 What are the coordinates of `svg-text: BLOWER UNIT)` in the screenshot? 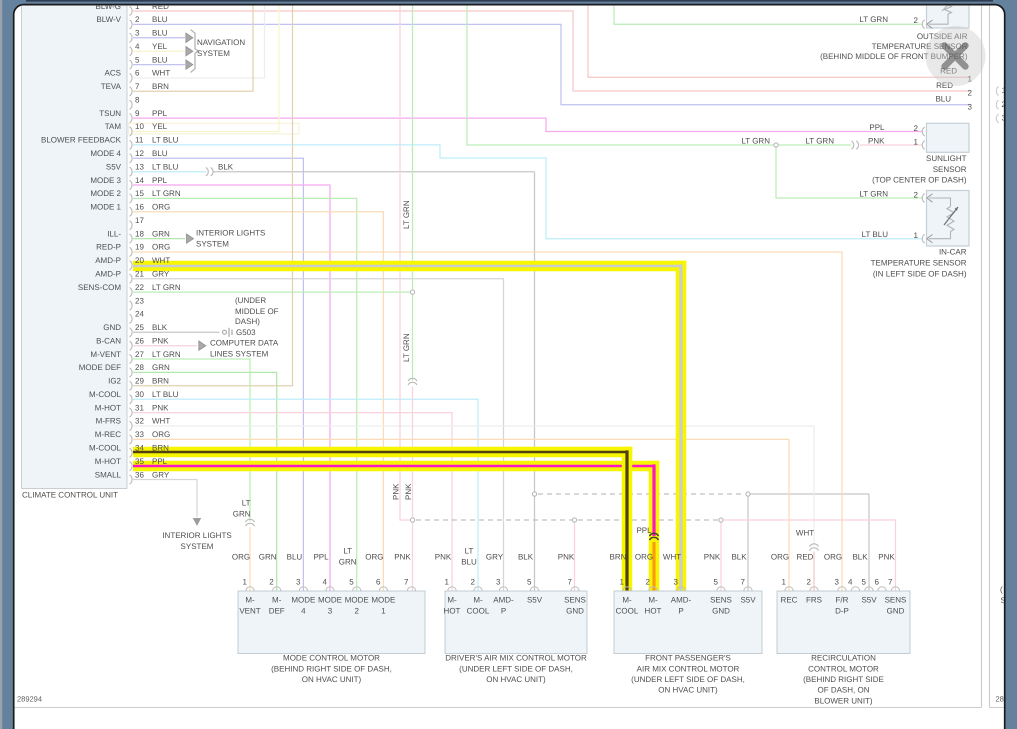 It's located at (843, 700).